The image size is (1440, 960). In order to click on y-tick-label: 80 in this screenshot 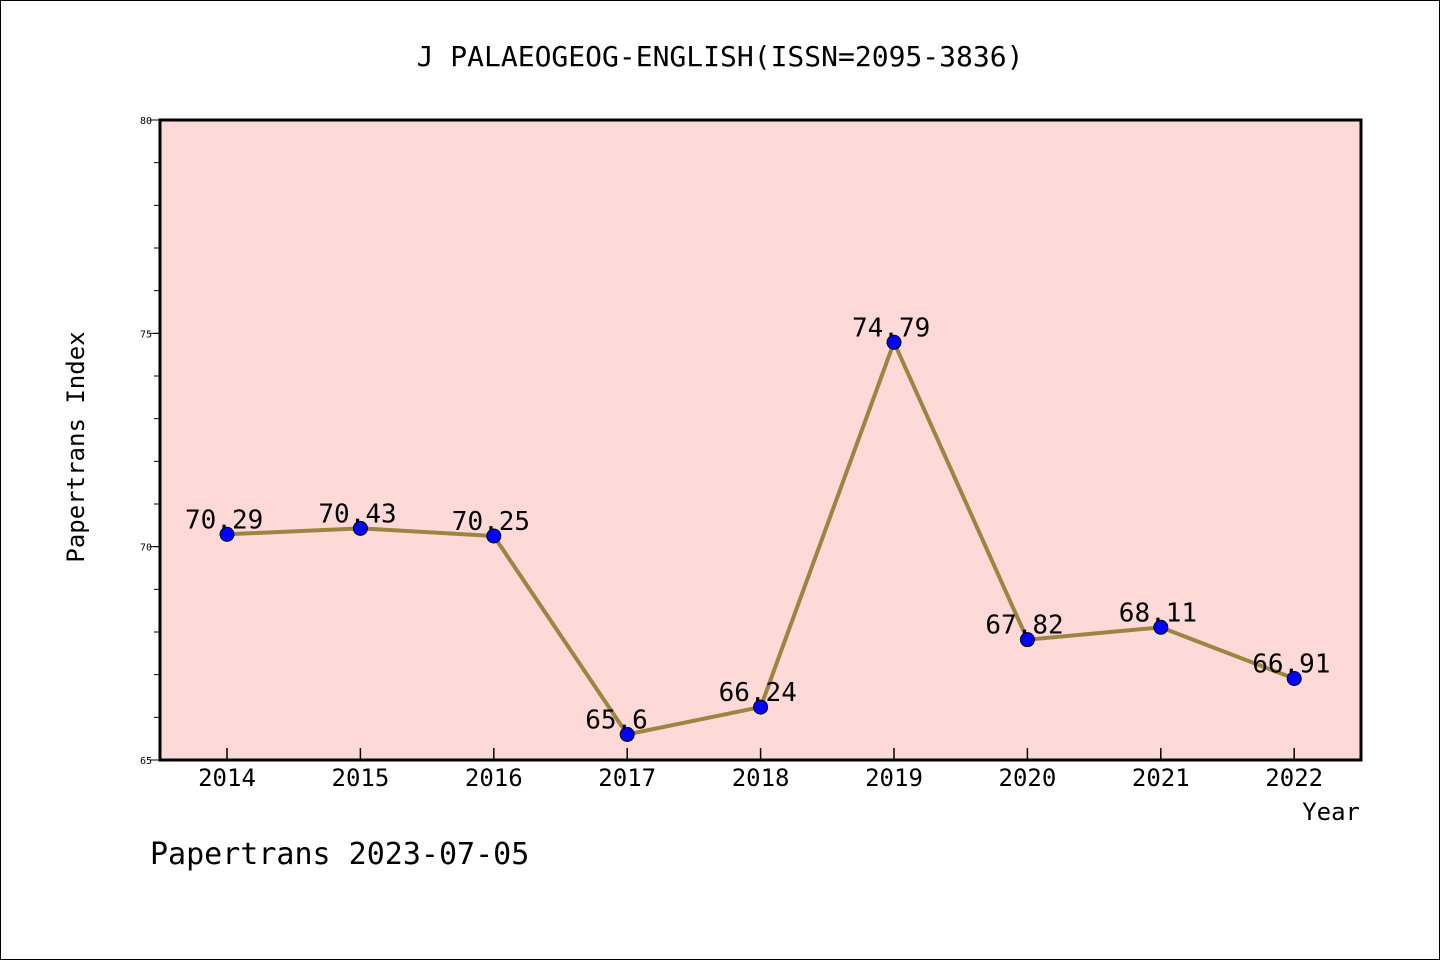, I will do `click(146, 121)`.